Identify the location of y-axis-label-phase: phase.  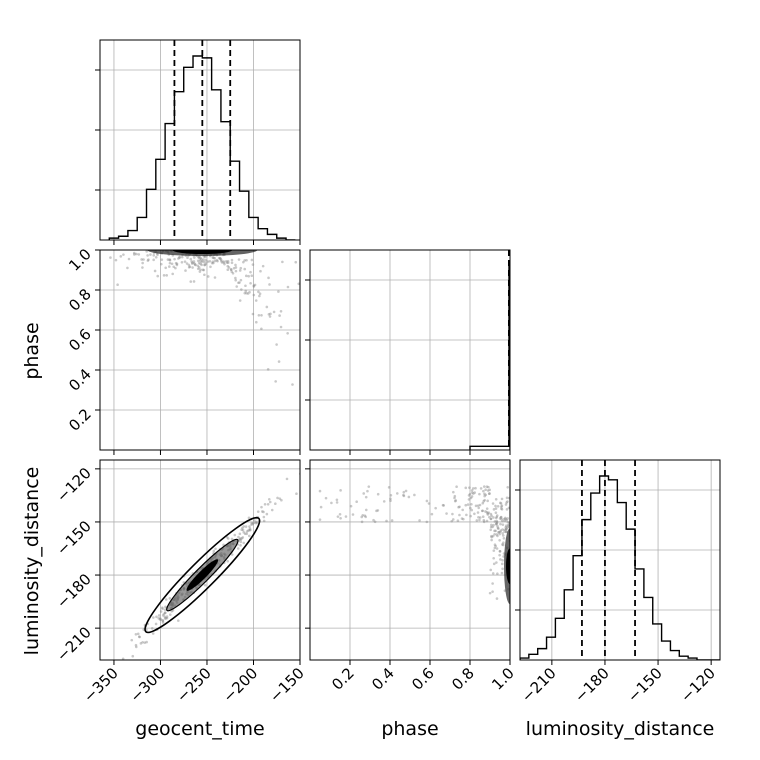
(32, 350).